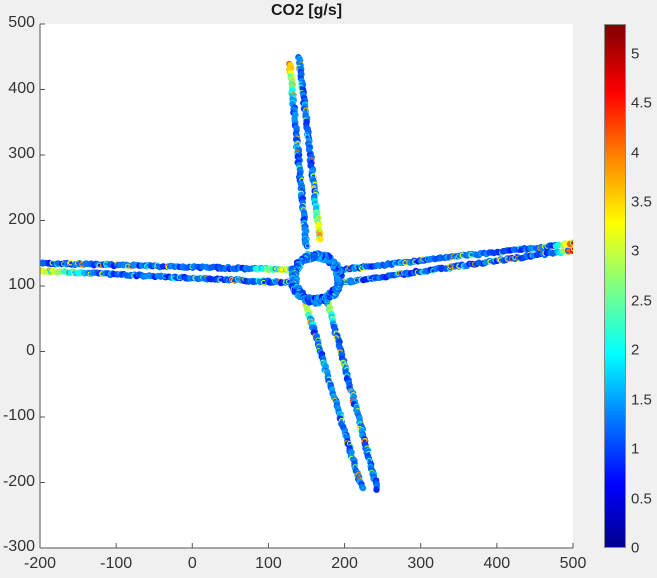 This screenshot has width=657, height=578. I want to click on x-tick-label: 300, so click(421, 563).